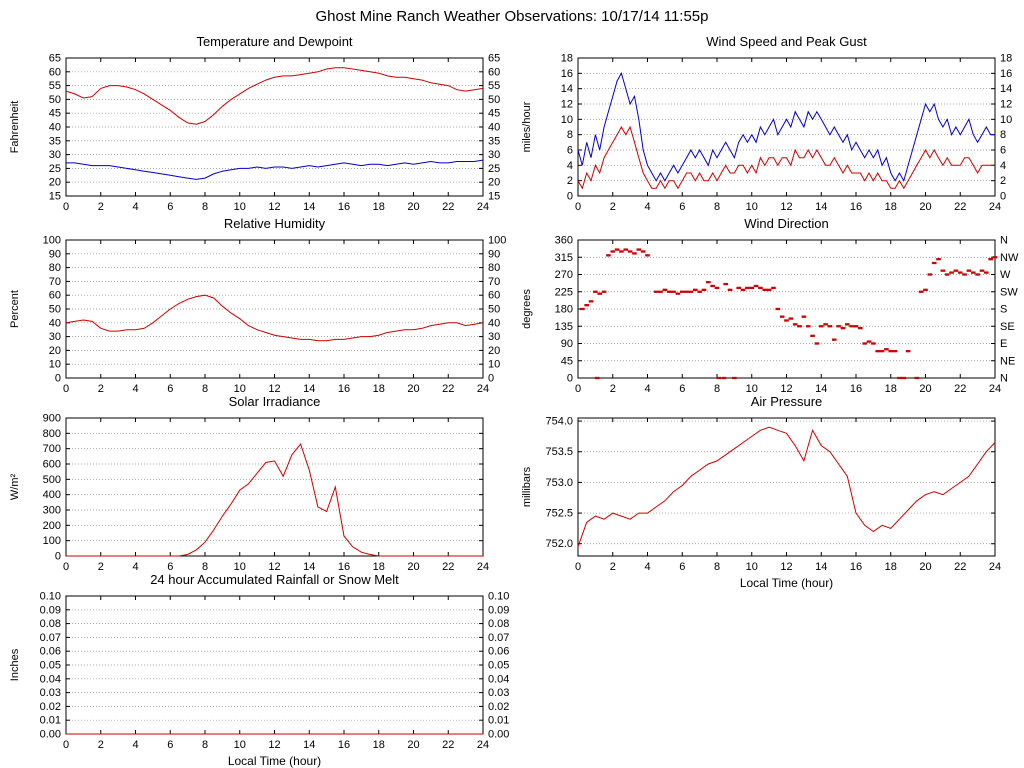 Image resolution: width=1024 pixels, height=768 pixels. Describe the element at coordinates (52, 541) in the screenshot. I see `svg-text: 100` at that location.